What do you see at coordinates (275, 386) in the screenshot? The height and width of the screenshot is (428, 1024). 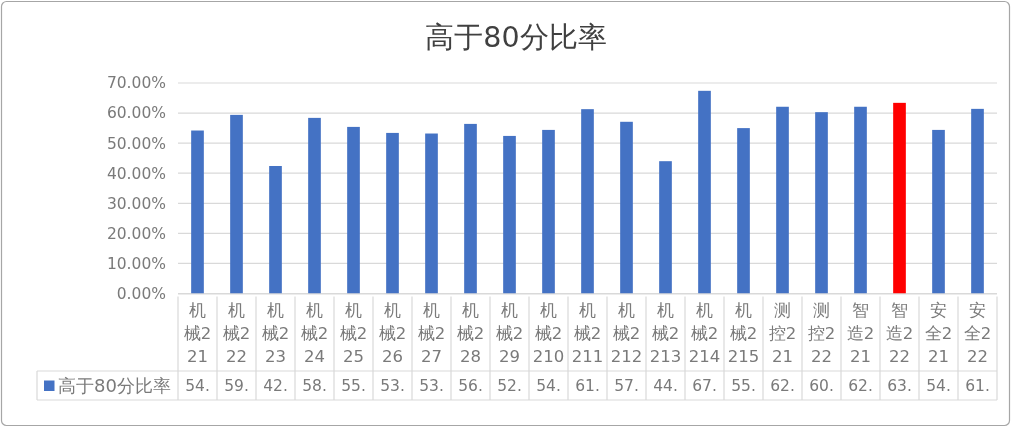 I see `data-label: 42.` at bounding box center [275, 386].